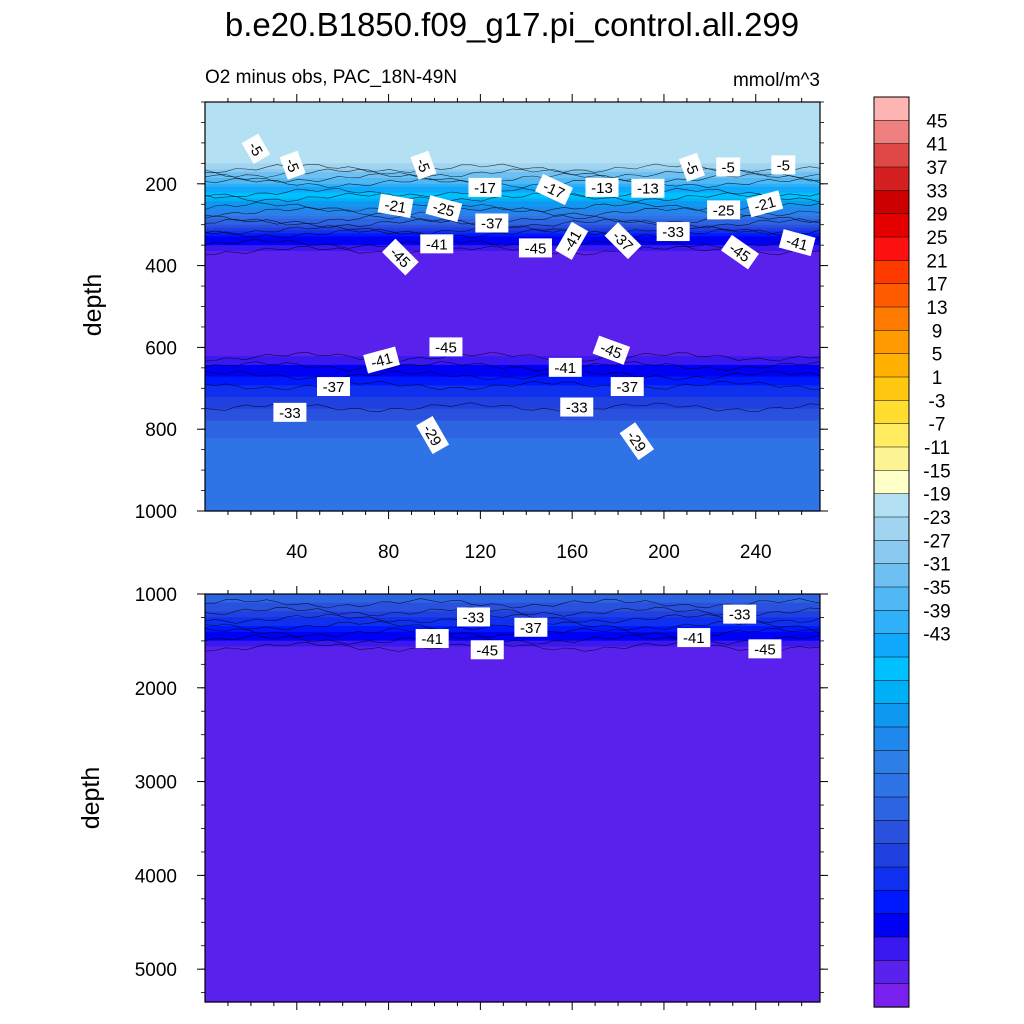 The width and height of the screenshot is (1024, 1024). I want to click on contour-label: -21, so click(395, 206).